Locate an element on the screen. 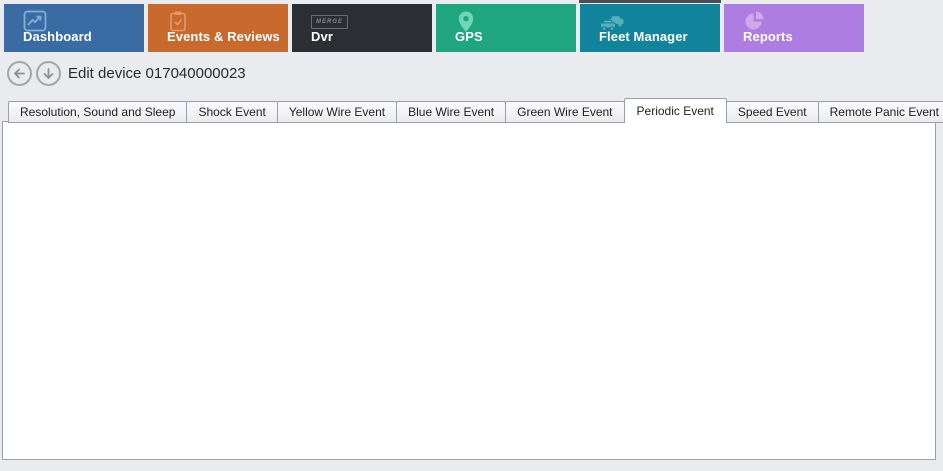 The width and height of the screenshot is (943, 471). map-pin-icon is located at coordinates (468, 22).